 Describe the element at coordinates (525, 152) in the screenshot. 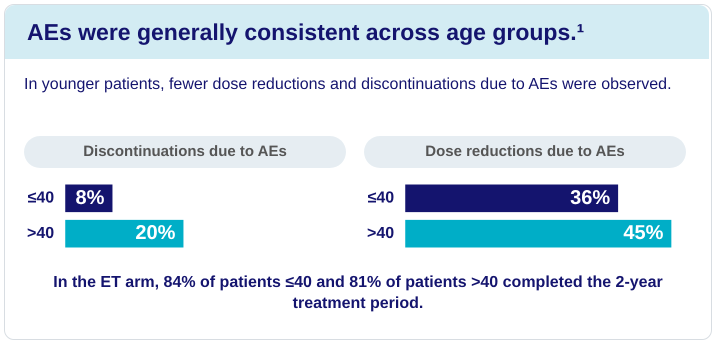

I see `chart-title: Dose reductions due to AEs` at that location.